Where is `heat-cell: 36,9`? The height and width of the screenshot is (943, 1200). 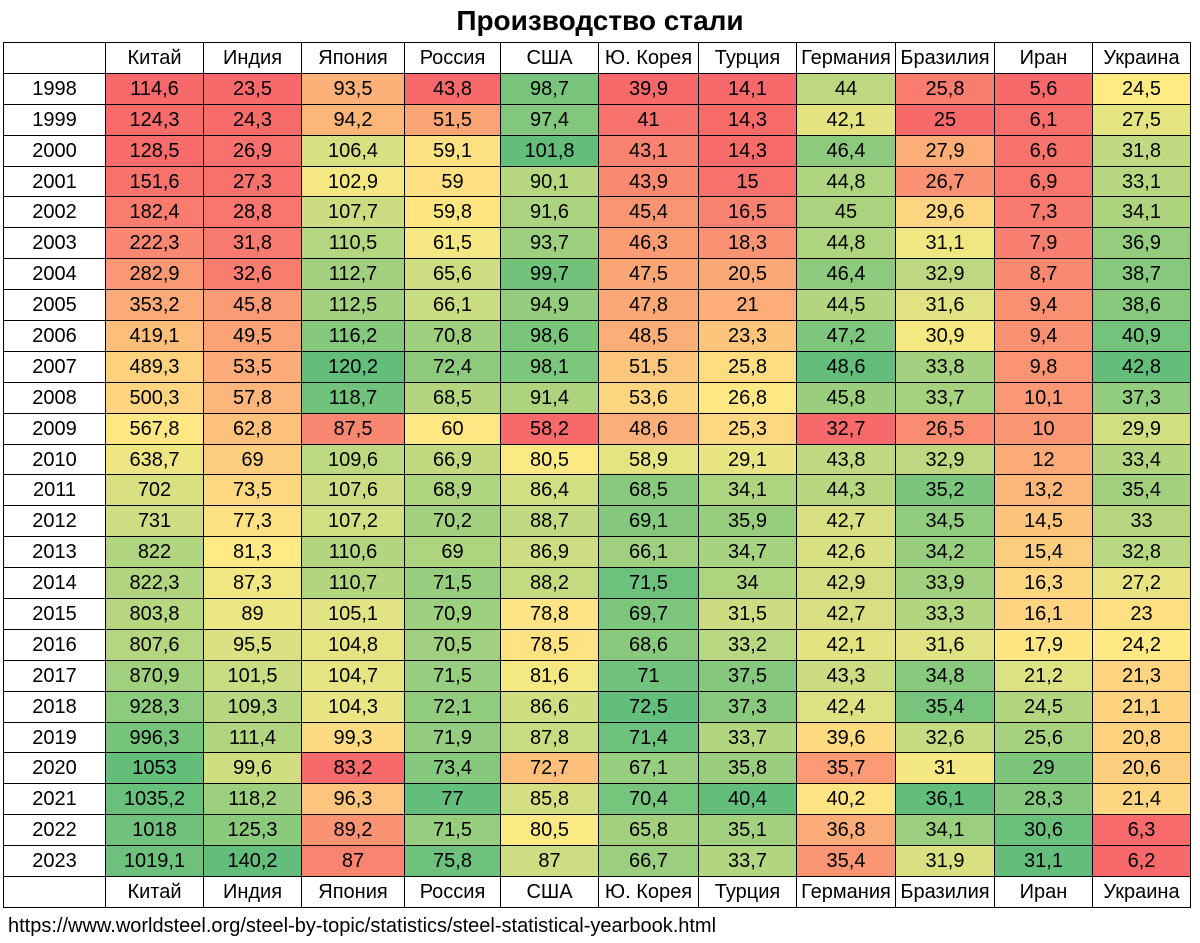 heat-cell: 36,9 is located at coordinates (1141, 243).